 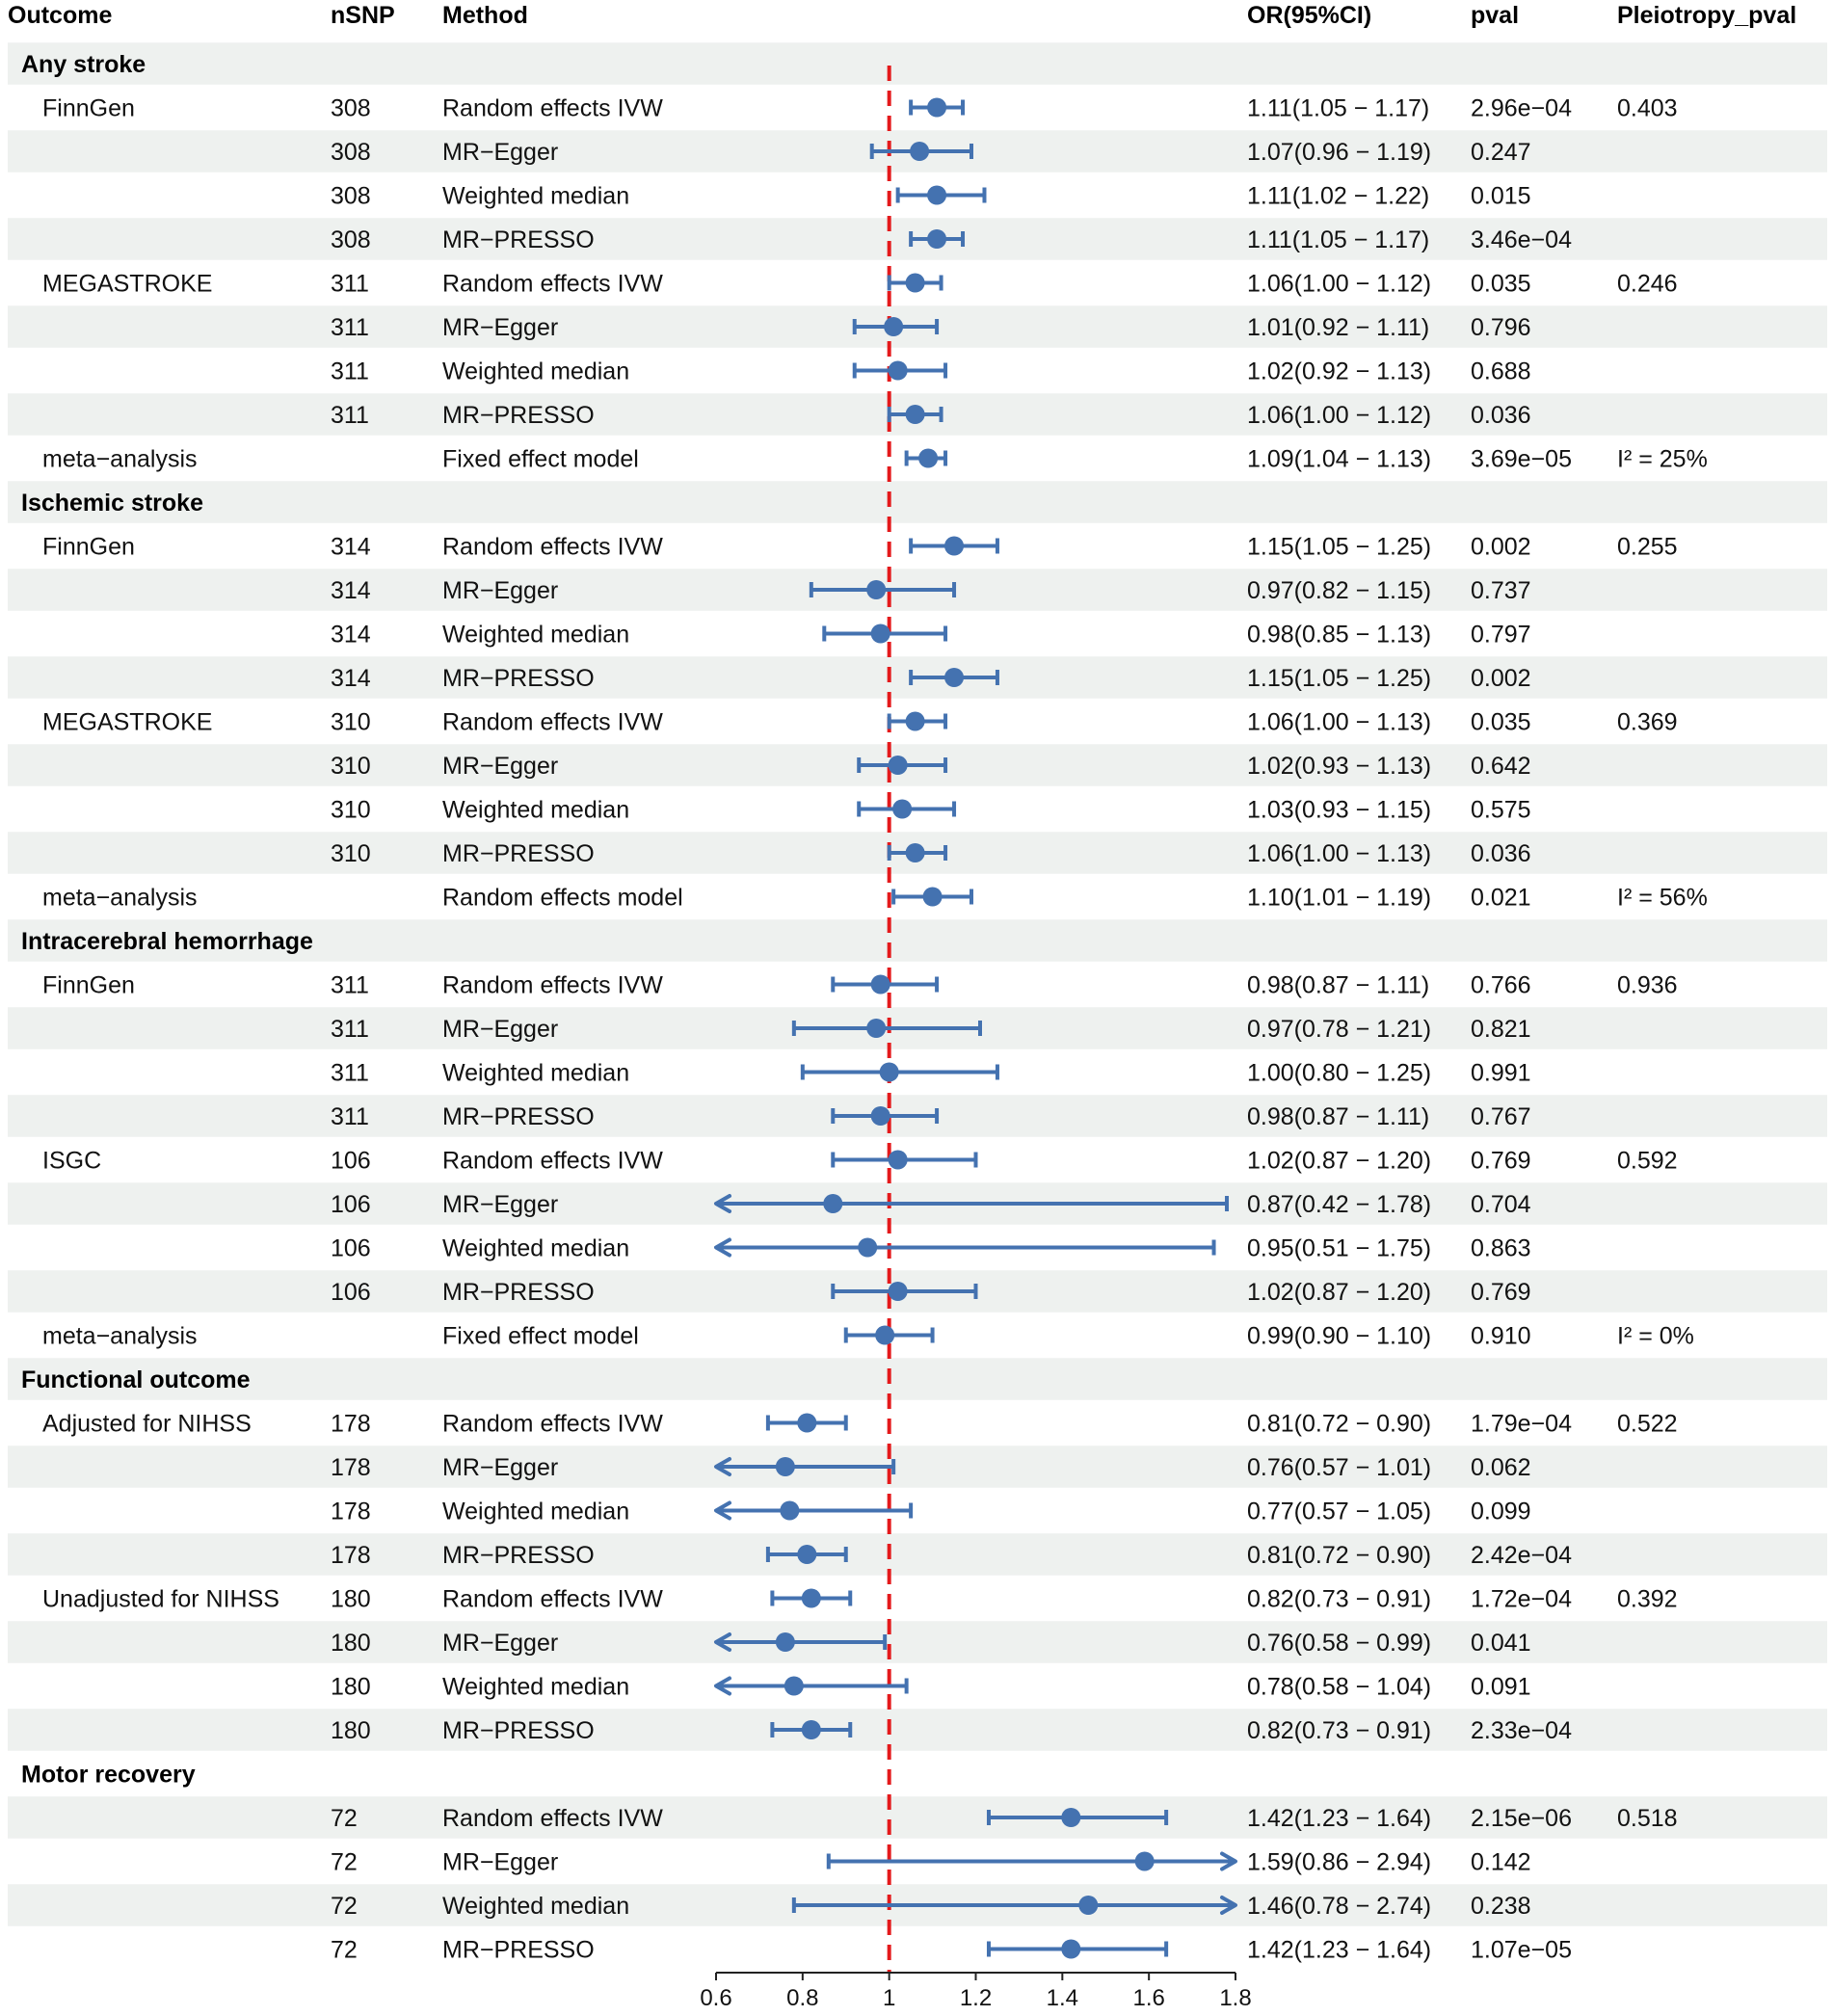 What do you see at coordinates (1339, 1029) in the screenshot?
I see `or-ci-cell: 0.97(0.78 − 1.21)` at bounding box center [1339, 1029].